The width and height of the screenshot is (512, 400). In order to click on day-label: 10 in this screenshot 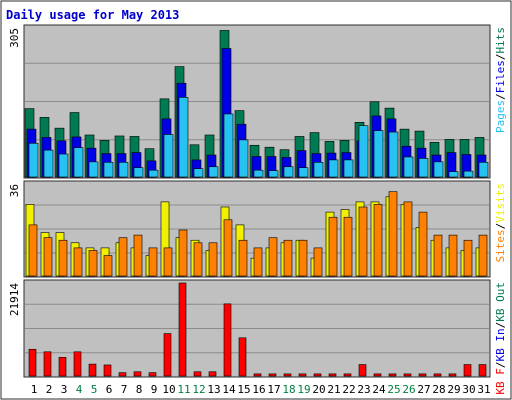, I will do `click(168, 389)`.